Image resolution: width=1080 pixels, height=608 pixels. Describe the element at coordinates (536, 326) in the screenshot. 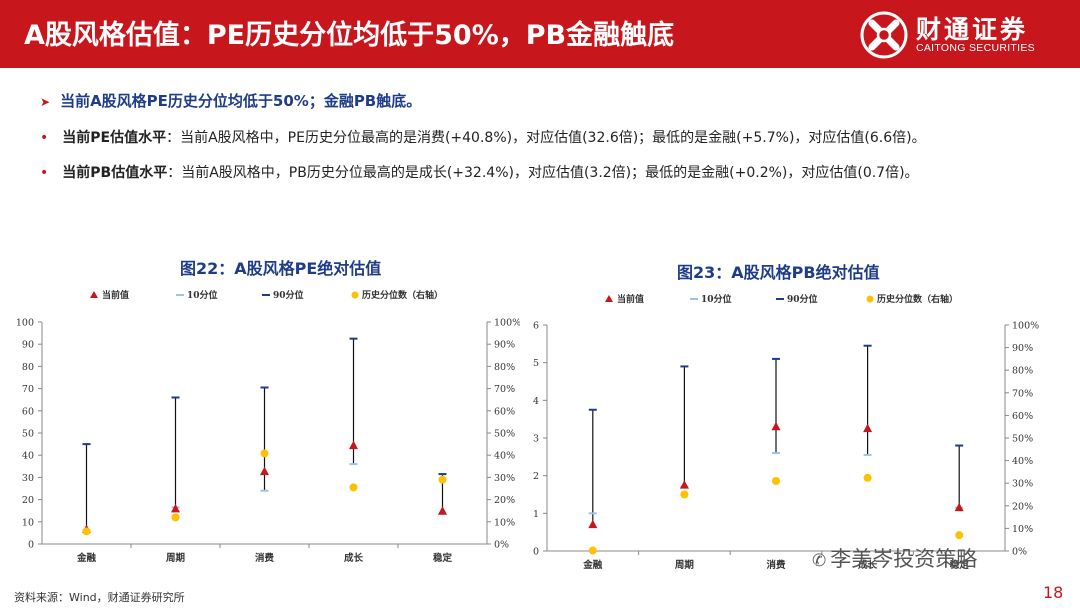

I see `left-axis-tick-label: 6` at that location.